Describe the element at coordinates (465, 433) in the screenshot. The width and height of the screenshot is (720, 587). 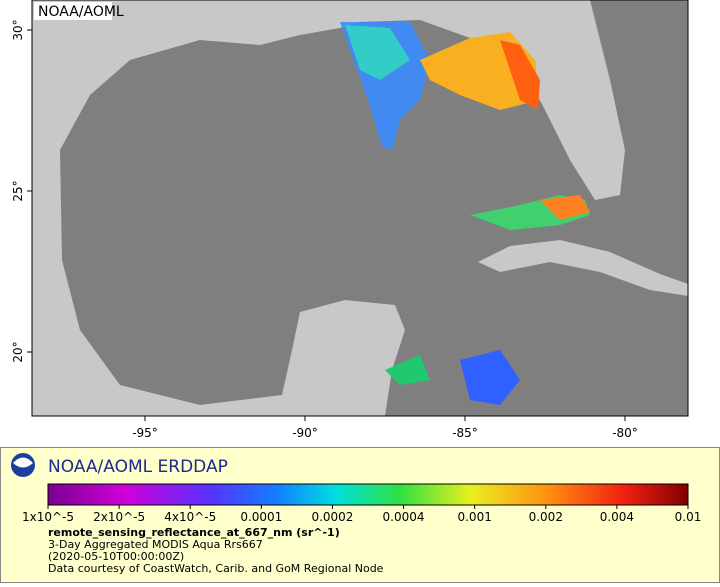
I see `lon-label: -85°` at that location.